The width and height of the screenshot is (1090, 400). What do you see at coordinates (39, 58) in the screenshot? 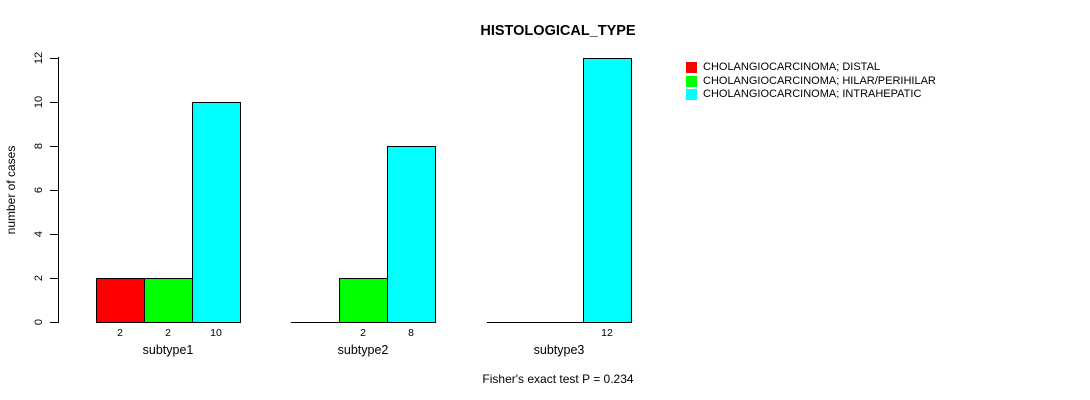
I see `y-axis-tick-label: 12` at bounding box center [39, 58].